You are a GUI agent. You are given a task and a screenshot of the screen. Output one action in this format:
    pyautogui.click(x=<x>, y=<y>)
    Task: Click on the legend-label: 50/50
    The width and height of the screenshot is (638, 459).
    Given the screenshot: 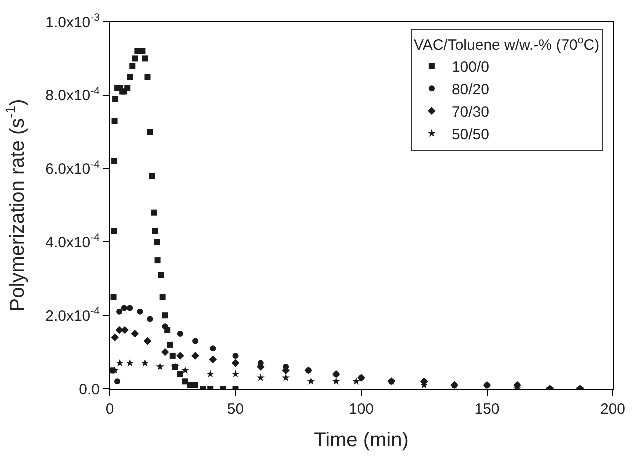 What is the action you would take?
    pyautogui.click(x=471, y=135)
    